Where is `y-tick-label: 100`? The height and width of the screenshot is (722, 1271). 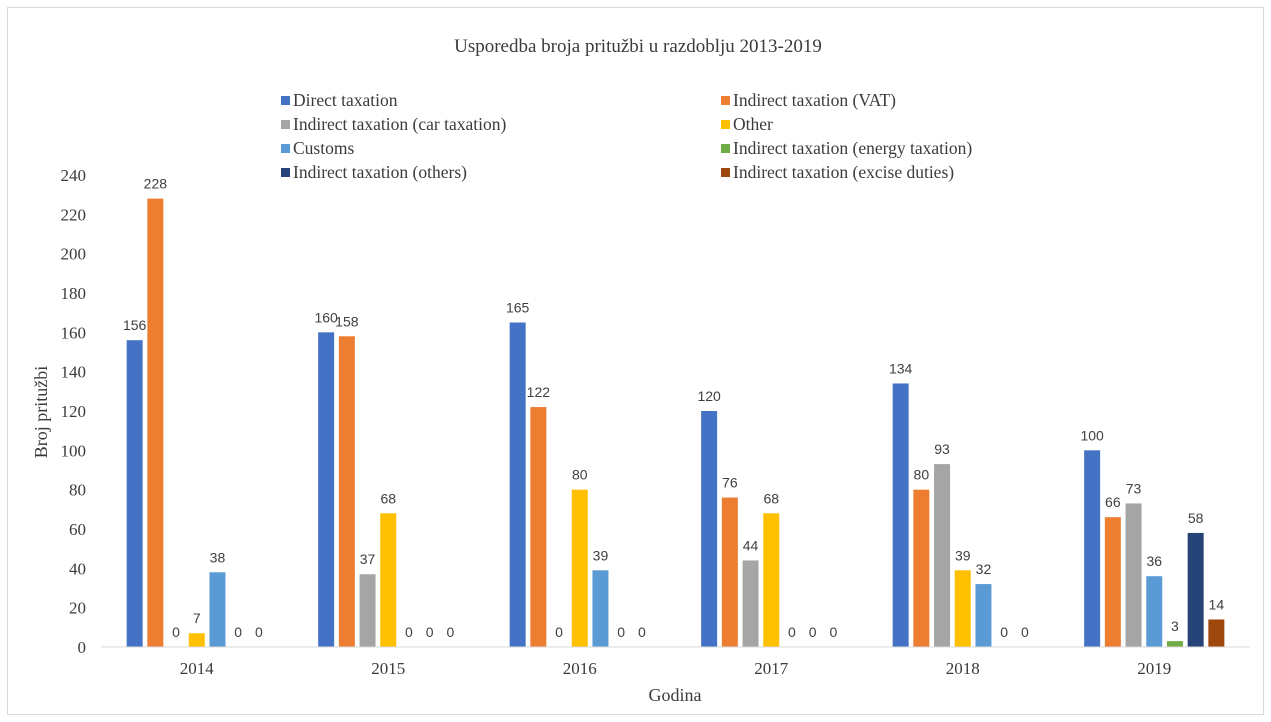 y-tick-label: 100 is located at coordinates (74, 450).